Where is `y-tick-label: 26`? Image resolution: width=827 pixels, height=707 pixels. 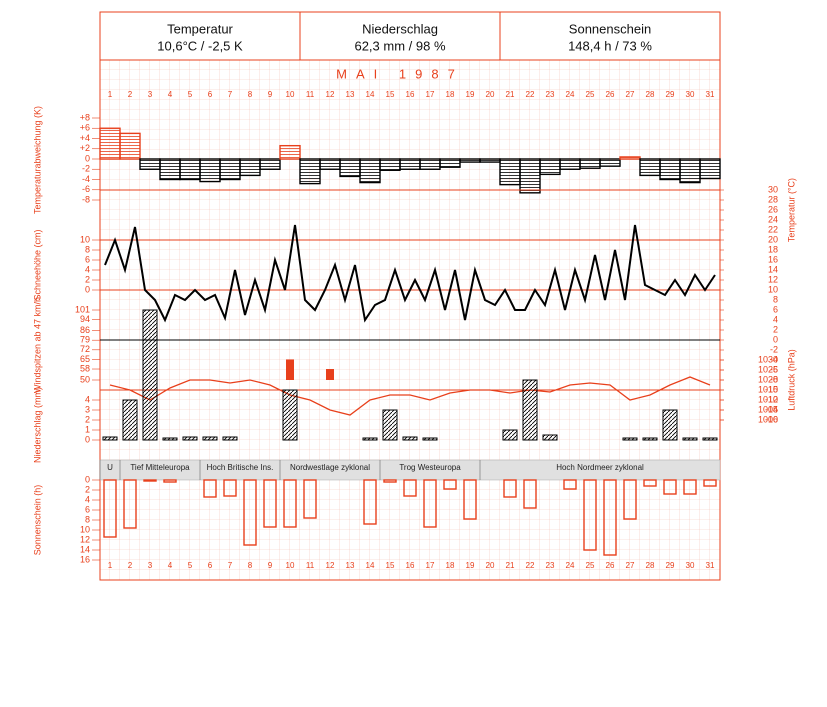 y-tick-label: 26 is located at coordinates (773, 209).